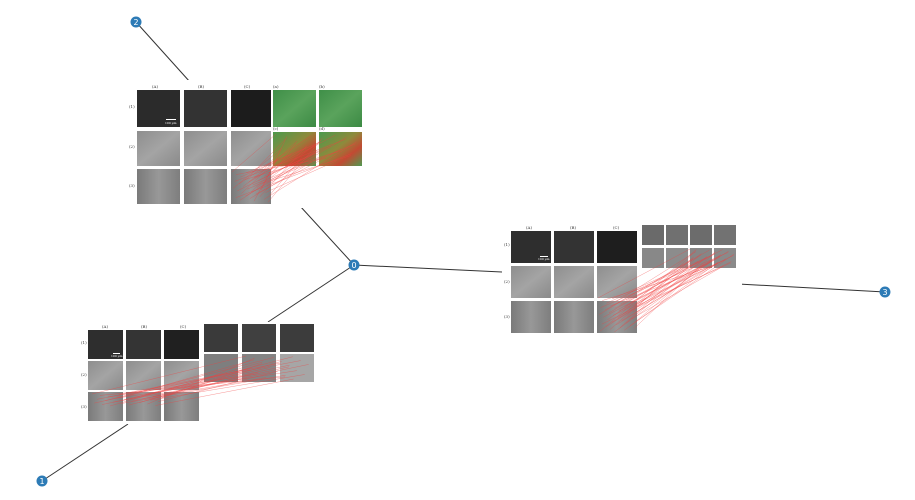 This screenshot has height=500, width=915. I want to click on figure-thumbnail-node-1: (A) (B) (C) (1) (2) (3) 100 µm, so click(199, 373).